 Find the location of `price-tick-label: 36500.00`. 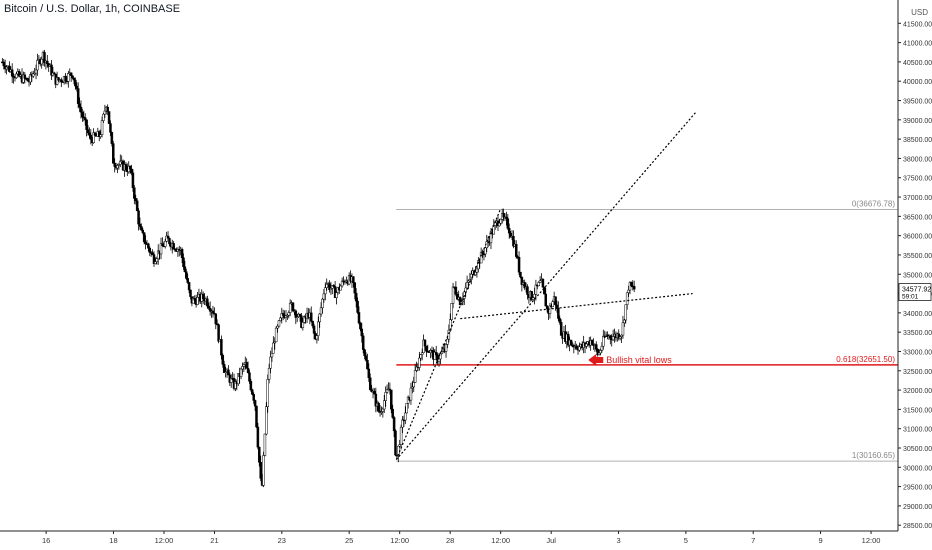

price-tick-label: 36500.00 is located at coordinates (917, 217).